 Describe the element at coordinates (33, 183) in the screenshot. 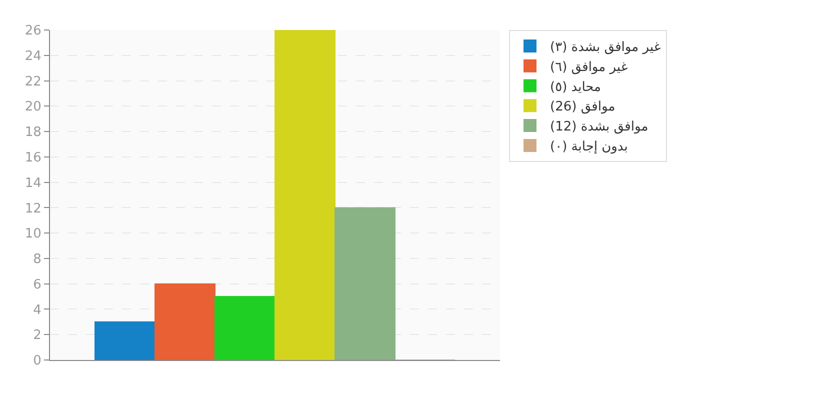

I see `y-tick-label: 14` at that location.